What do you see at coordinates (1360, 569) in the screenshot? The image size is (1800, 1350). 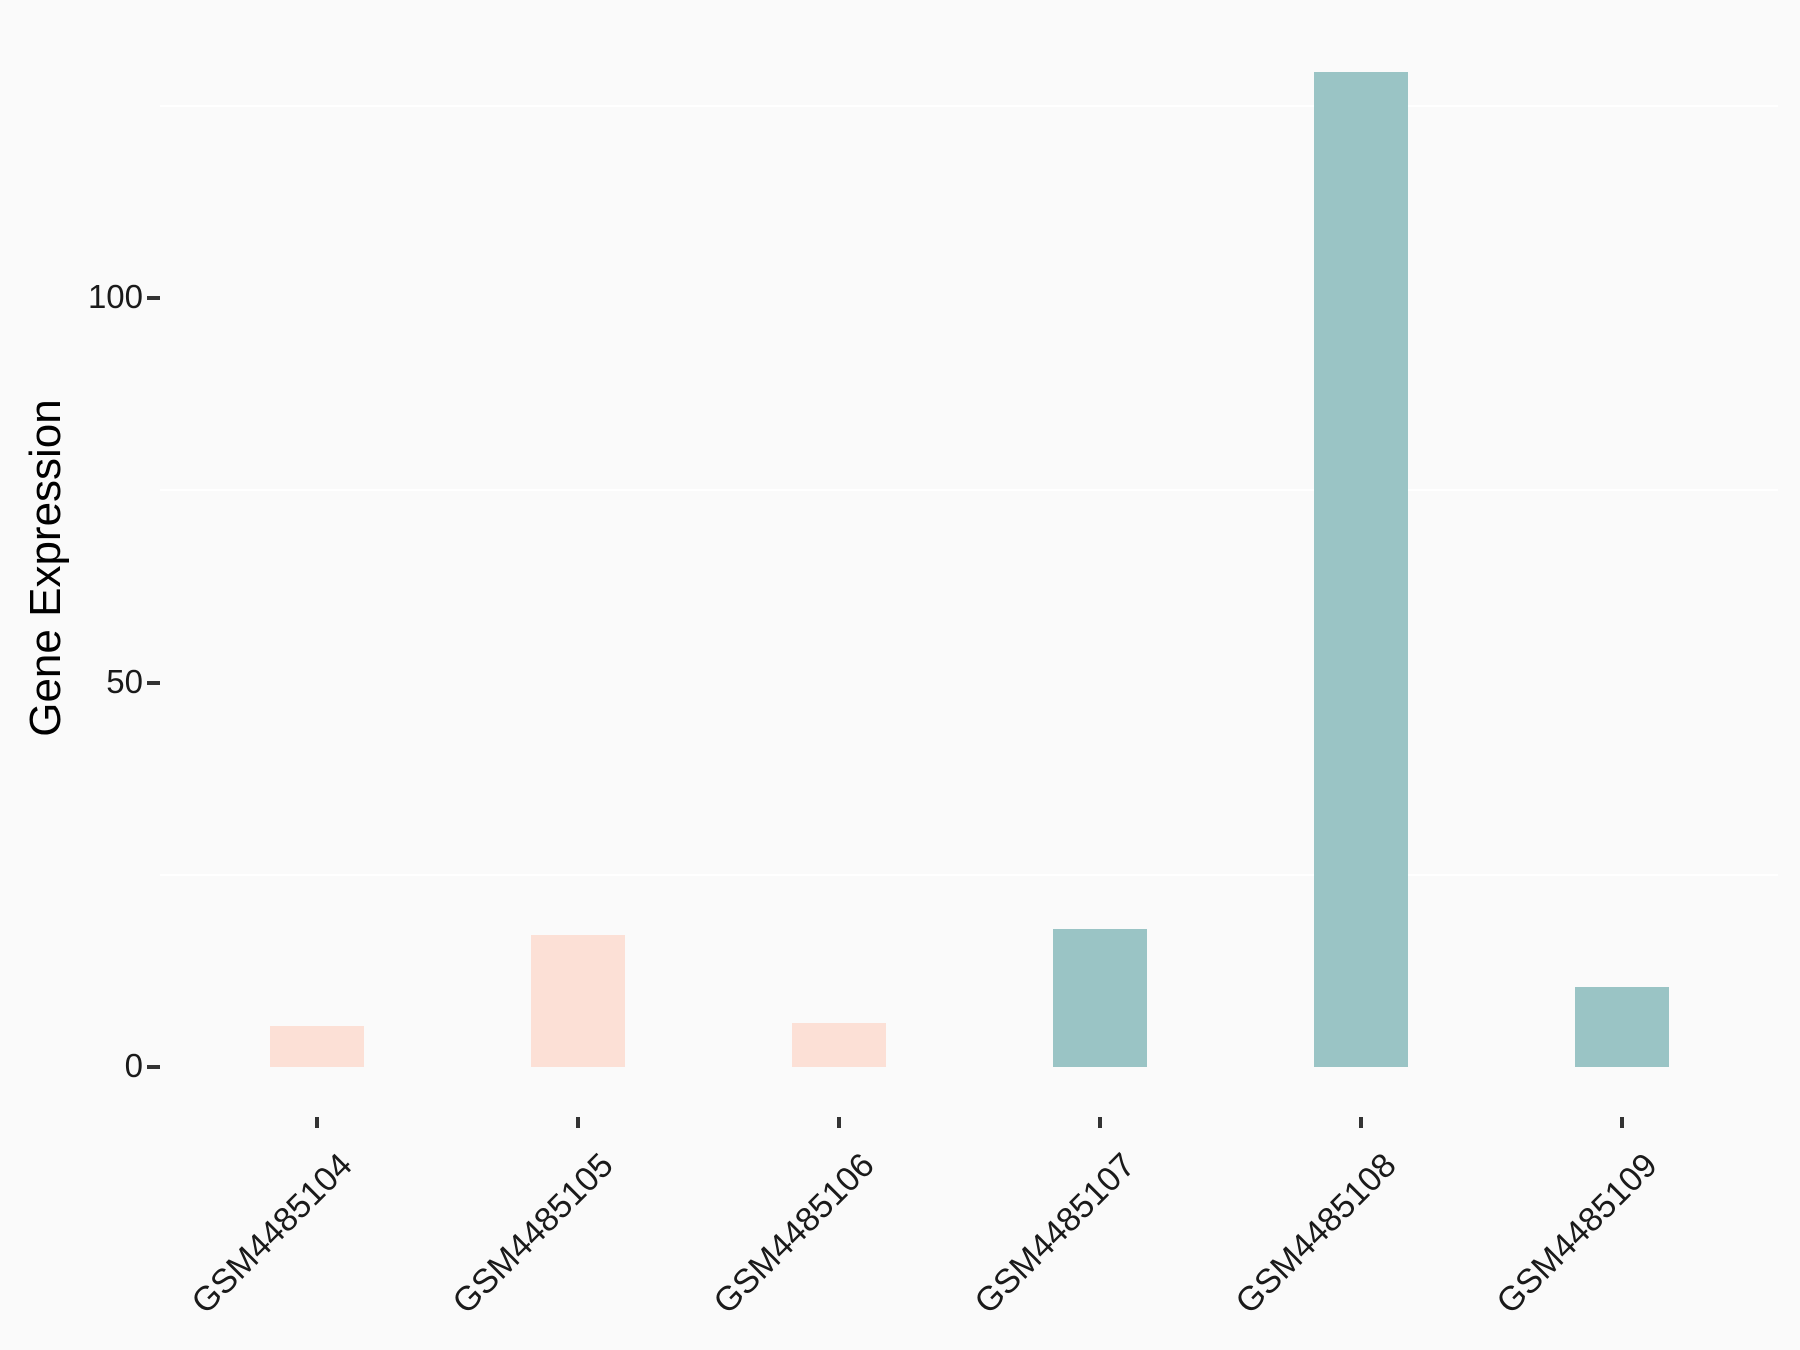 I see `bar-GSM4485108` at bounding box center [1360, 569].